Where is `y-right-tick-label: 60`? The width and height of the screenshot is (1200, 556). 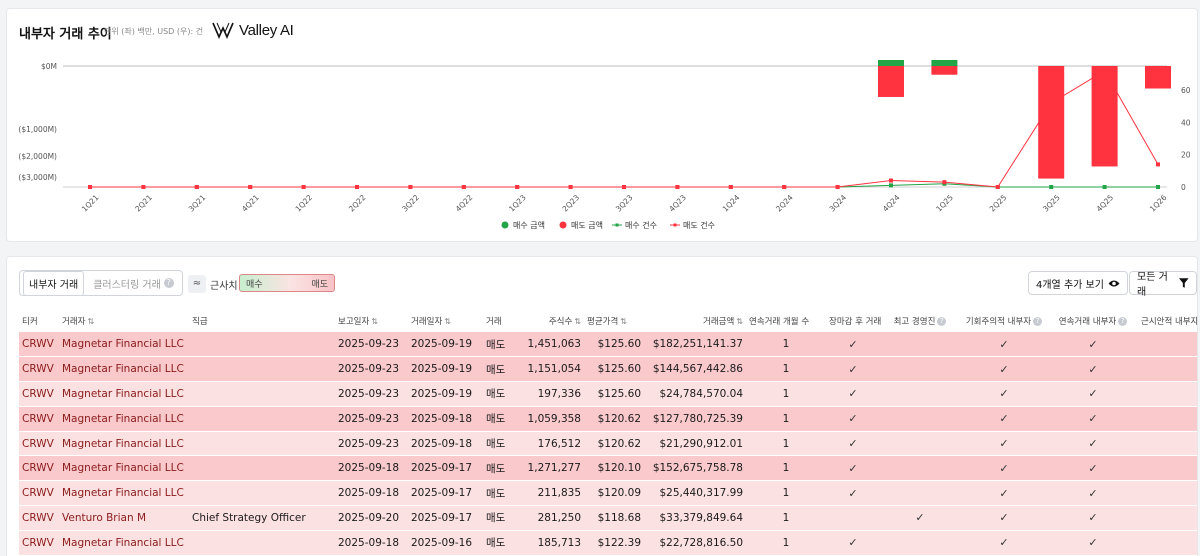
y-right-tick-label: 60 is located at coordinates (1186, 90).